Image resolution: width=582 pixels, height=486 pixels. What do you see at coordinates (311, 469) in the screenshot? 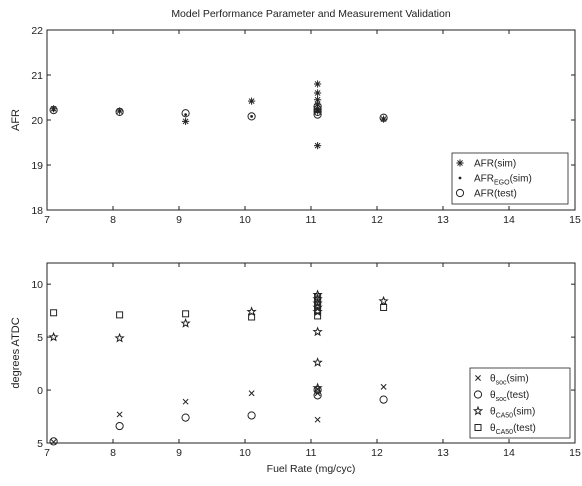
I see `angle-xlabel: Fuel Rate (mg/cyc)` at bounding box center [311, 469].